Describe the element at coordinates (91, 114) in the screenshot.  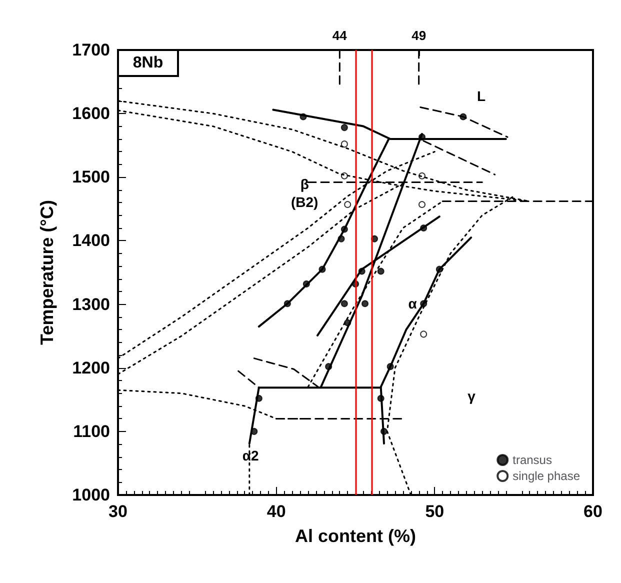
I see `y-tick-label: 1600` at that location.